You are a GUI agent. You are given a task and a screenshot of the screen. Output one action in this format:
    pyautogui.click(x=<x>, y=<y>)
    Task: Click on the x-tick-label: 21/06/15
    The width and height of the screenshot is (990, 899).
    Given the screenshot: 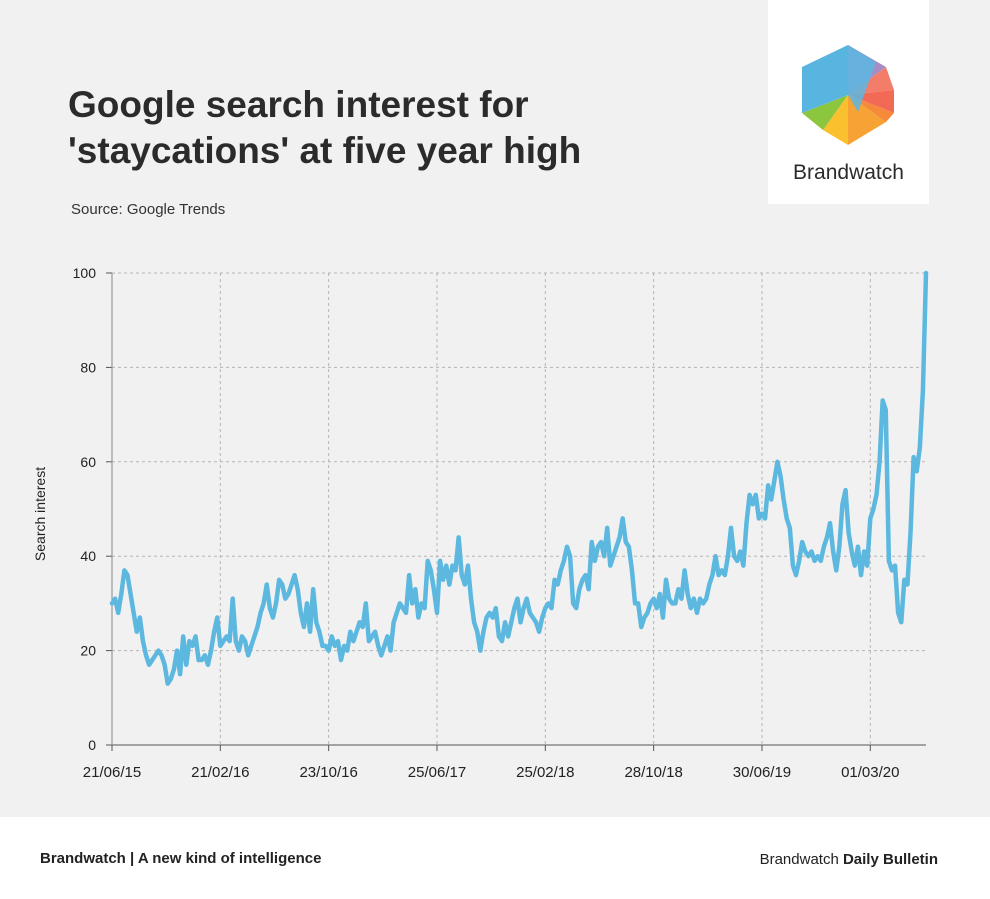 What is the action you would take?
    pyautogui.click(x=112, y=772)
    